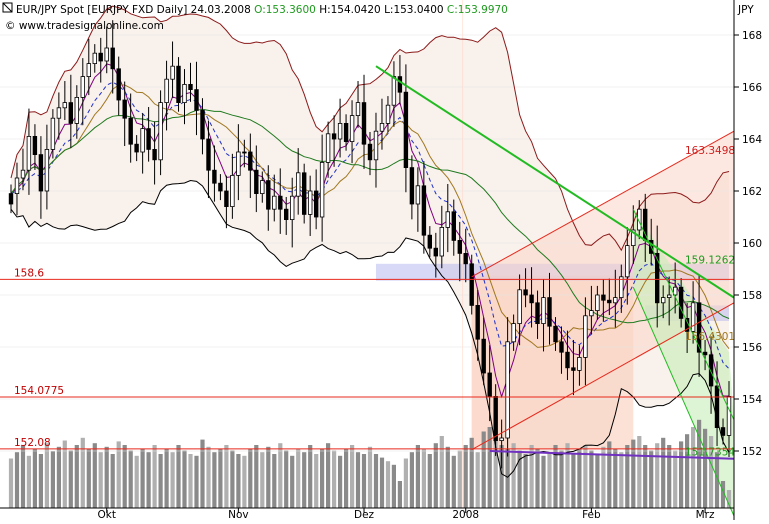  What do you see at coordinates (612, 455) in the screenshot?
I see `support-line` at bounding box center [612, 455].